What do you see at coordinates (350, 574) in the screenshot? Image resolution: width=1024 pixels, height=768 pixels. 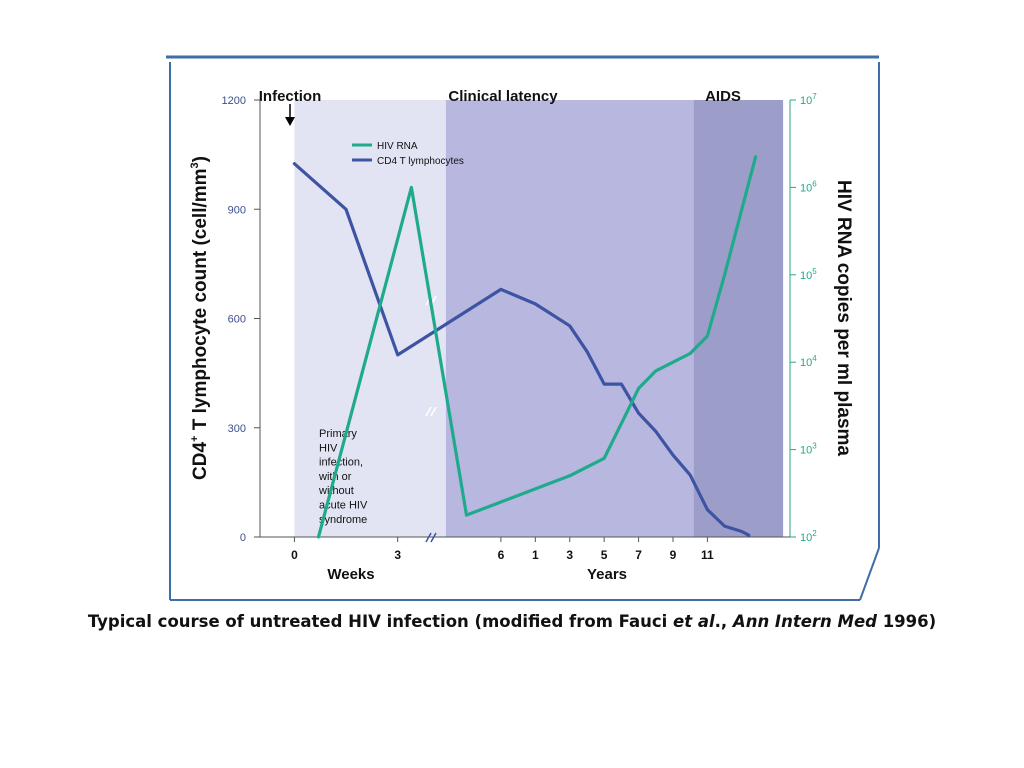 I see `x-group-label-weeks: Weeks` at bounding box center [350, 574].